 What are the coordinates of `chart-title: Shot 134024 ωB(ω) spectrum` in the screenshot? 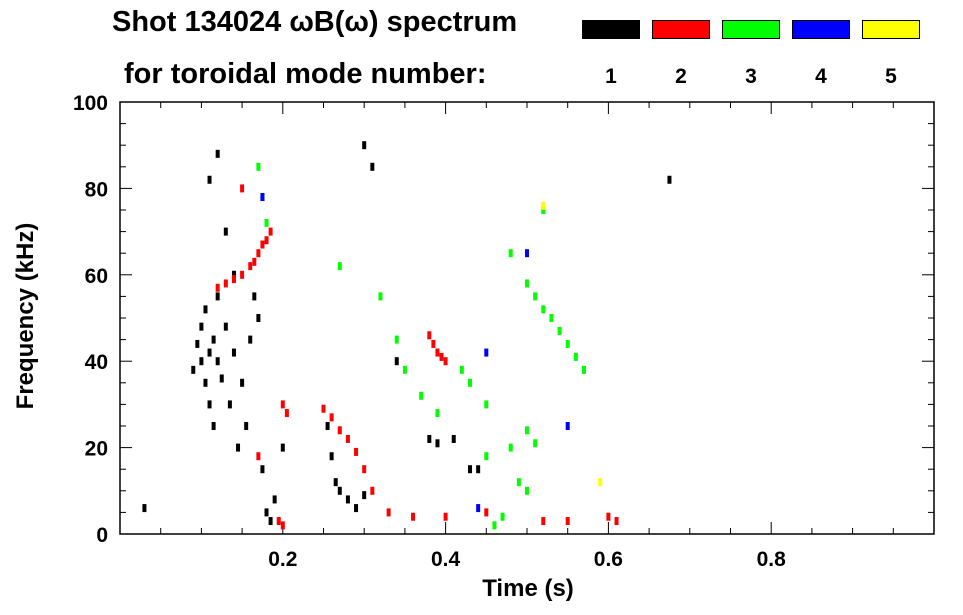 It's located at (315, 22).